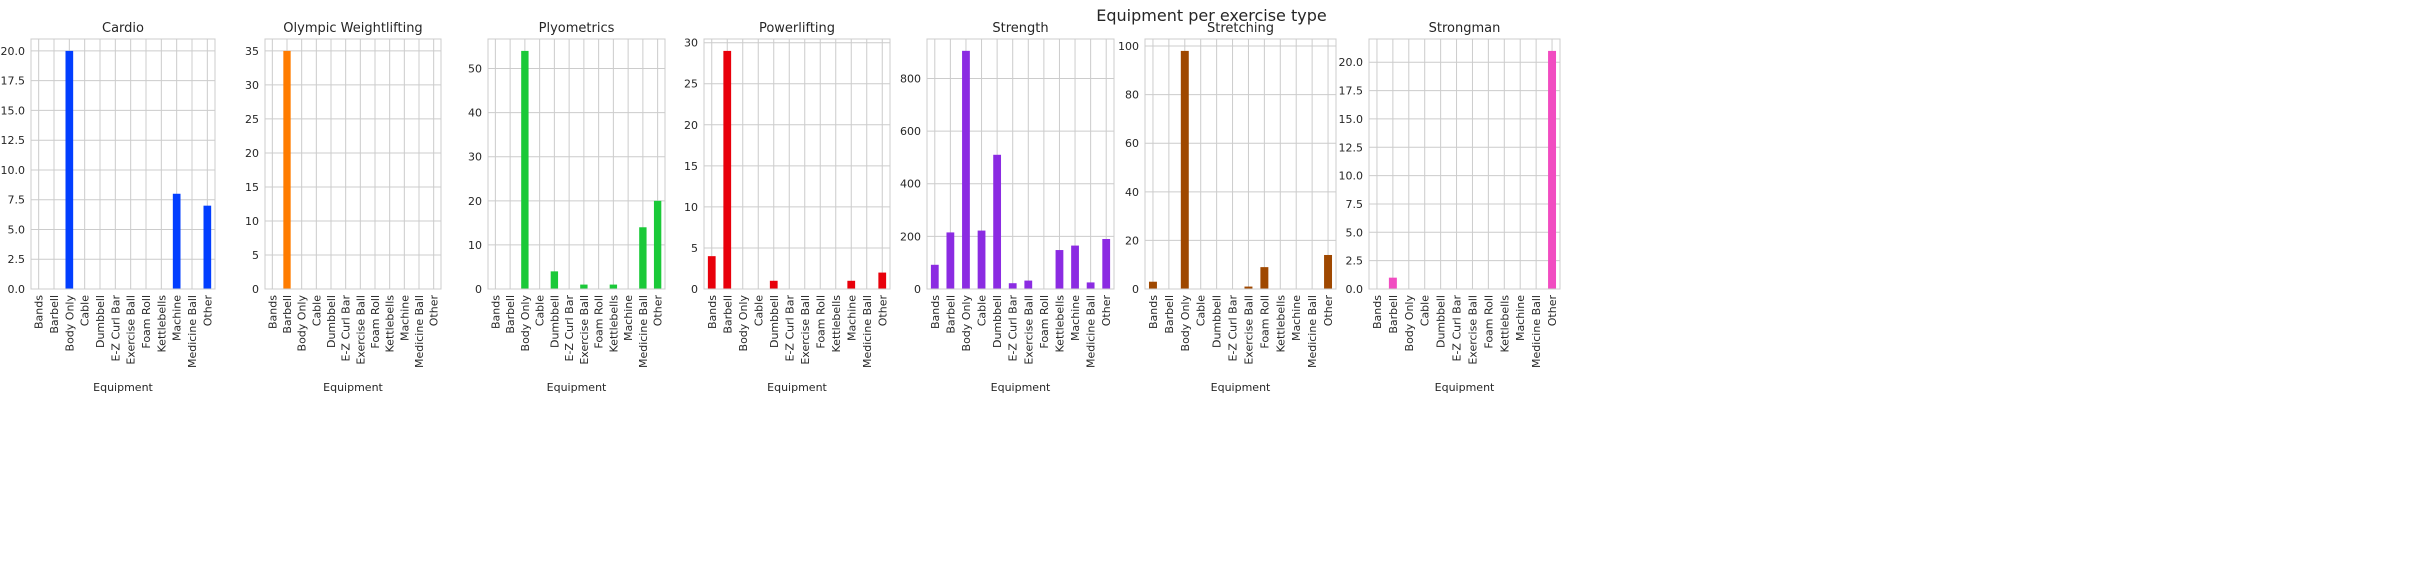  What do you see at coordinates (694, 248) in the screenshot?
I see `y-tick-label: 5` at bounding box center [694, 248].